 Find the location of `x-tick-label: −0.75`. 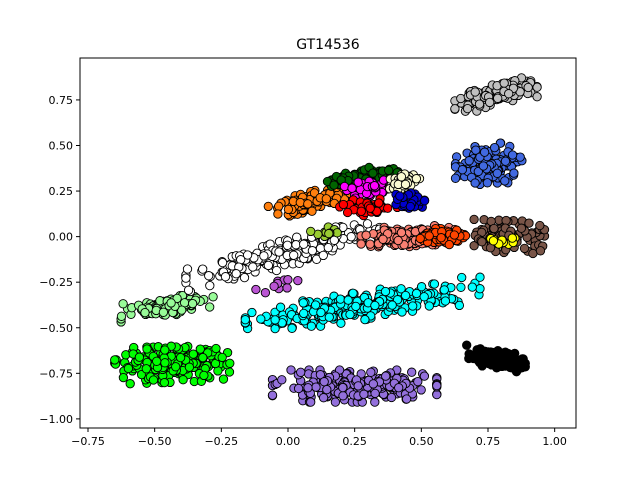

x-tick-label: −0.75 is located at coordinates (88, 441).